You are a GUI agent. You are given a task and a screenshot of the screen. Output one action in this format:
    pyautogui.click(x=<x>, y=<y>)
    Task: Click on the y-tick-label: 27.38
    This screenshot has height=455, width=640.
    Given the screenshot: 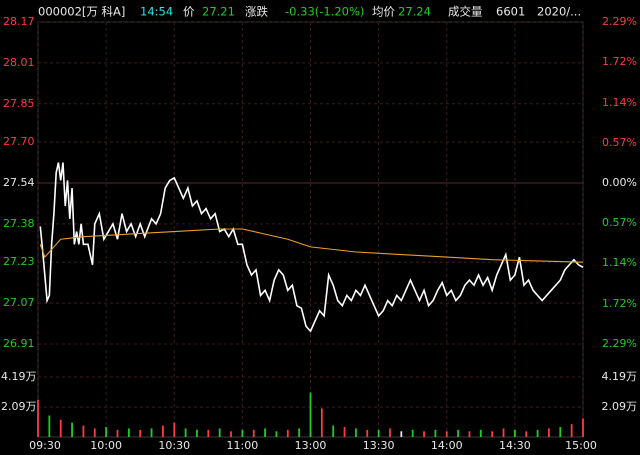 What is the action you would take?
    pyautogui.click(x=19, y=223)
    